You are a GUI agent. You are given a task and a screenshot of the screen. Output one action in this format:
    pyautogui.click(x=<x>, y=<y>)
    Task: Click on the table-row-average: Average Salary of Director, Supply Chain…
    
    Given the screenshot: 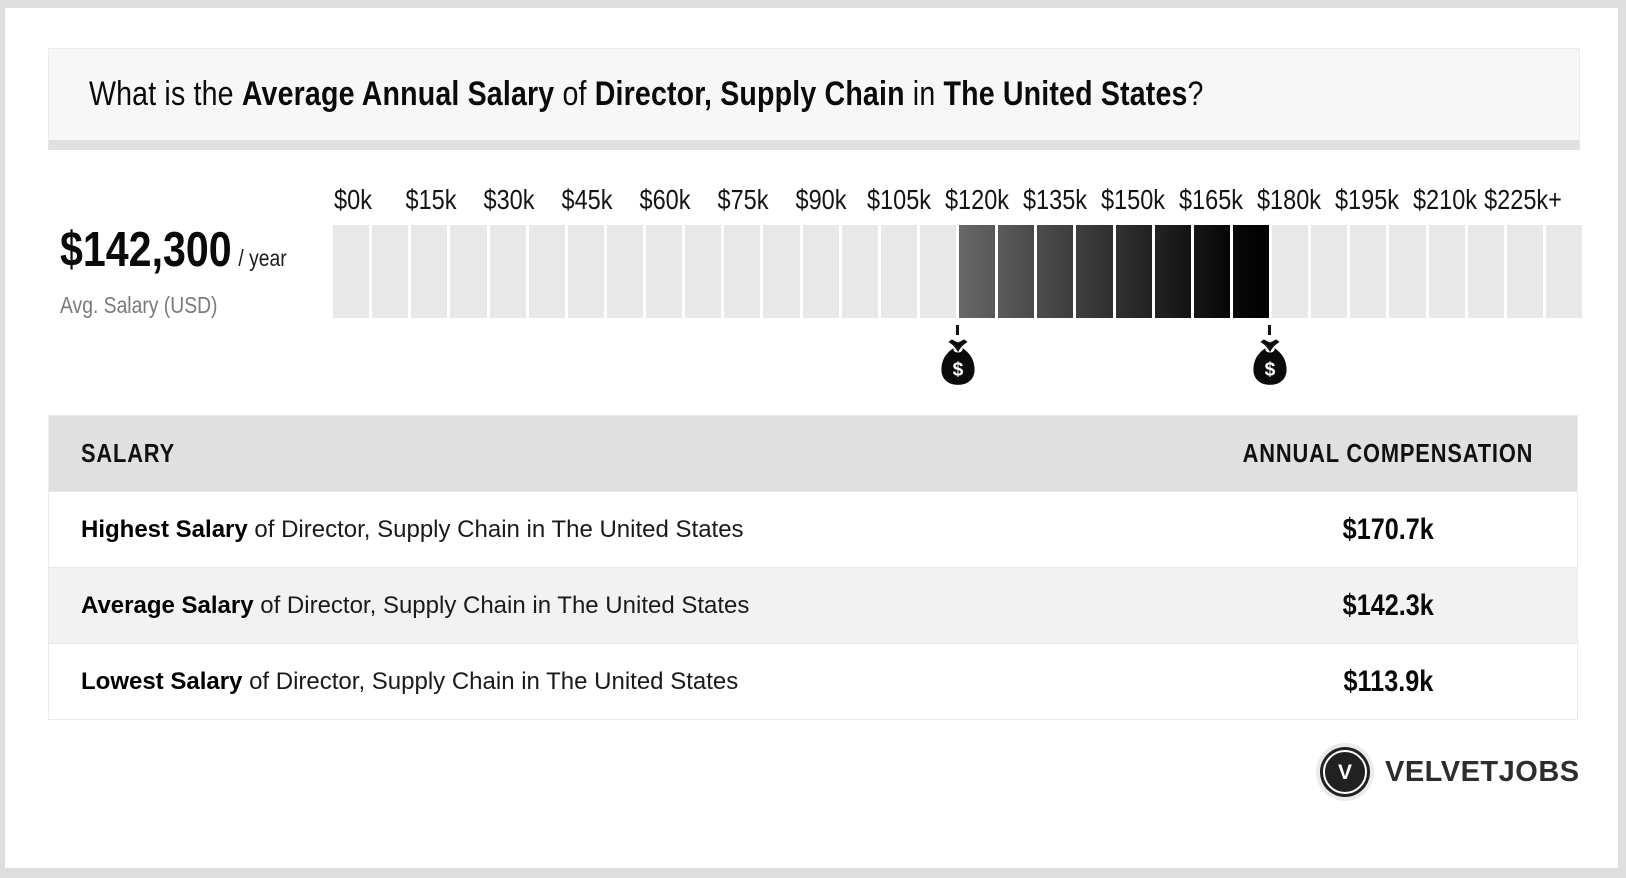 What is the action you would take?
    pyautogui.click(x=813, y=605)
    